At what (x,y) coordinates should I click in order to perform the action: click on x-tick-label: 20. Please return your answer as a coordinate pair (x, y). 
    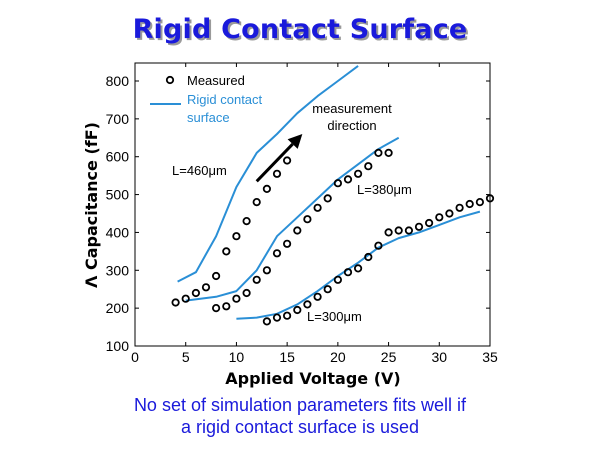
    Looking at the image, I should click on (338, 357).